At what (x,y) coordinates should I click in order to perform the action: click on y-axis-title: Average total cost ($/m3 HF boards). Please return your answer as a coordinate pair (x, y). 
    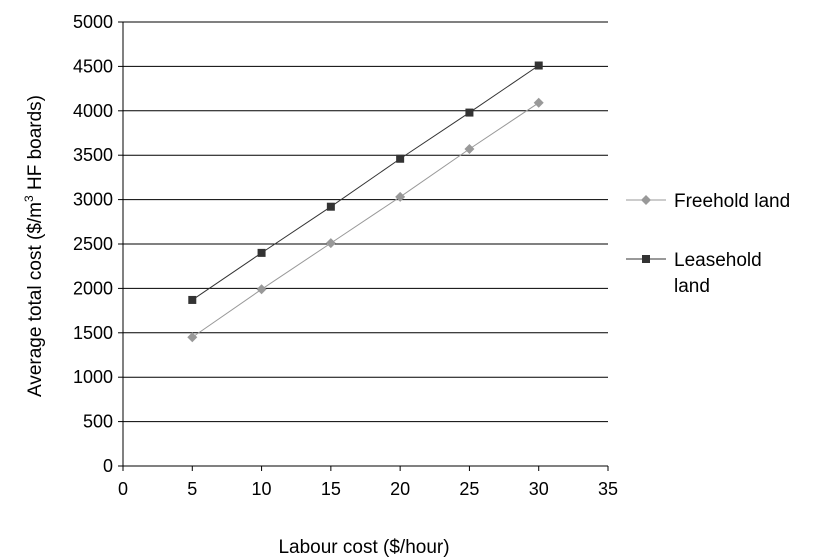
    Looking at the image, I should click on (34, 246).